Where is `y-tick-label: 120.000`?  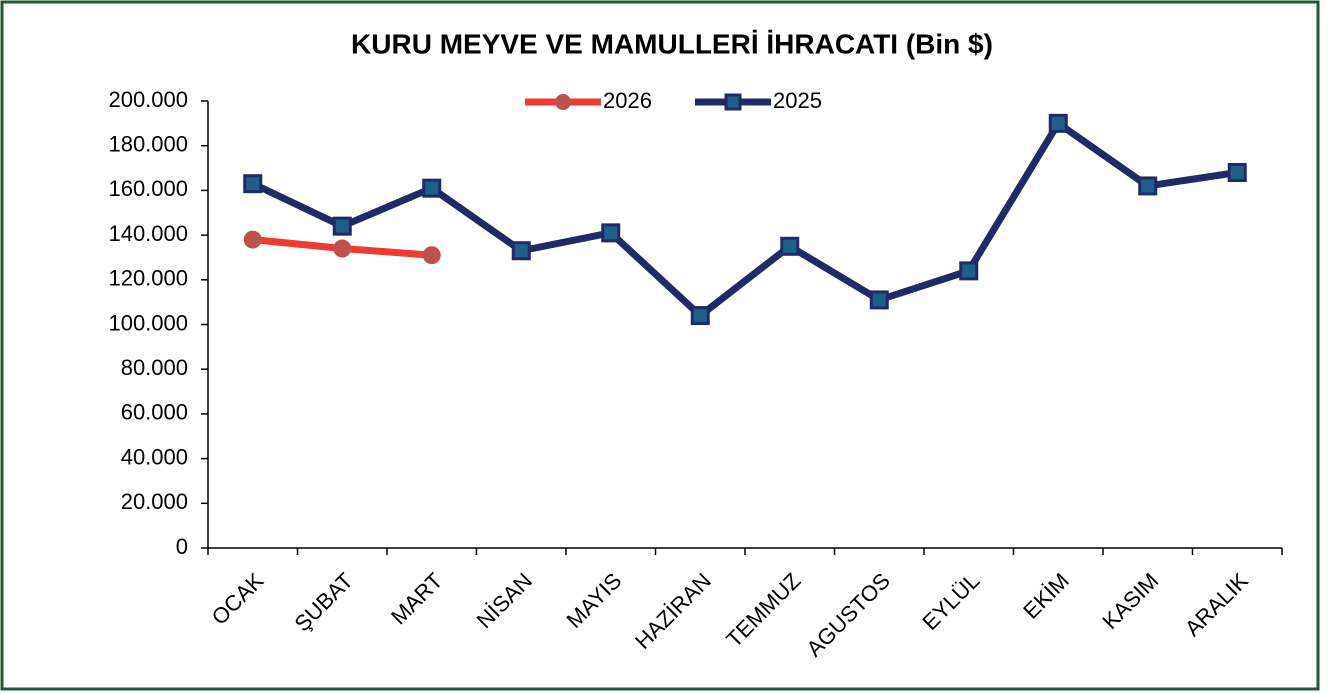
y-tick-label: 120.000 is located at coordinates (148, 278).